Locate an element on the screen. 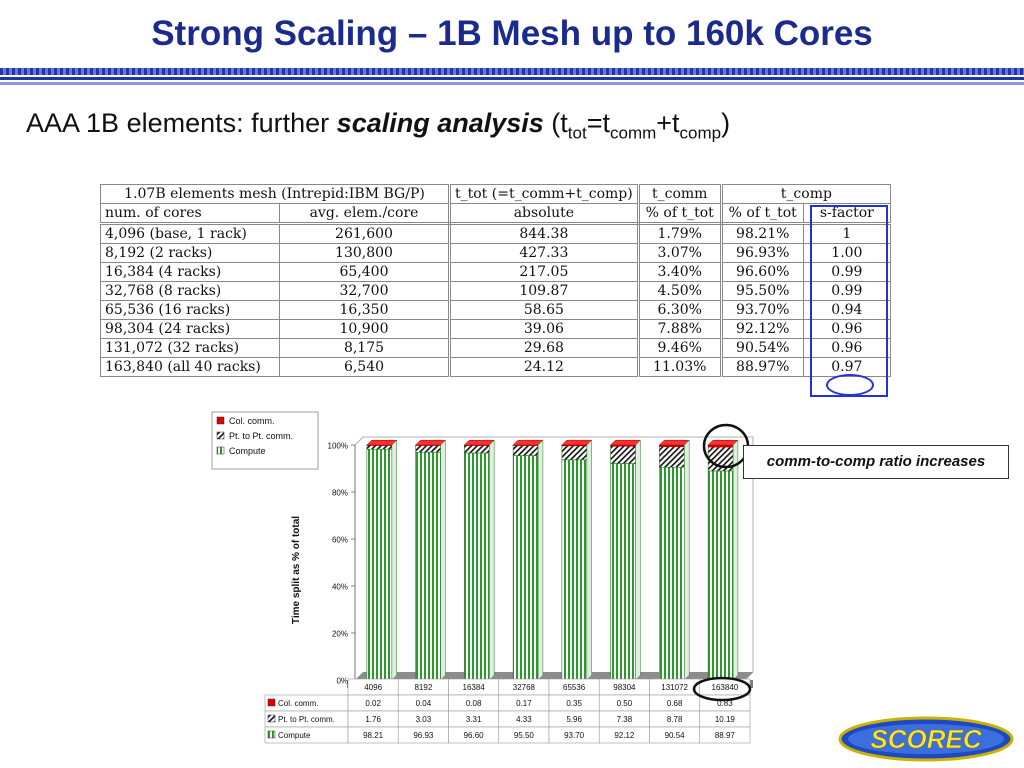  data-label: 95.50 is located at coordinates (524, 735).